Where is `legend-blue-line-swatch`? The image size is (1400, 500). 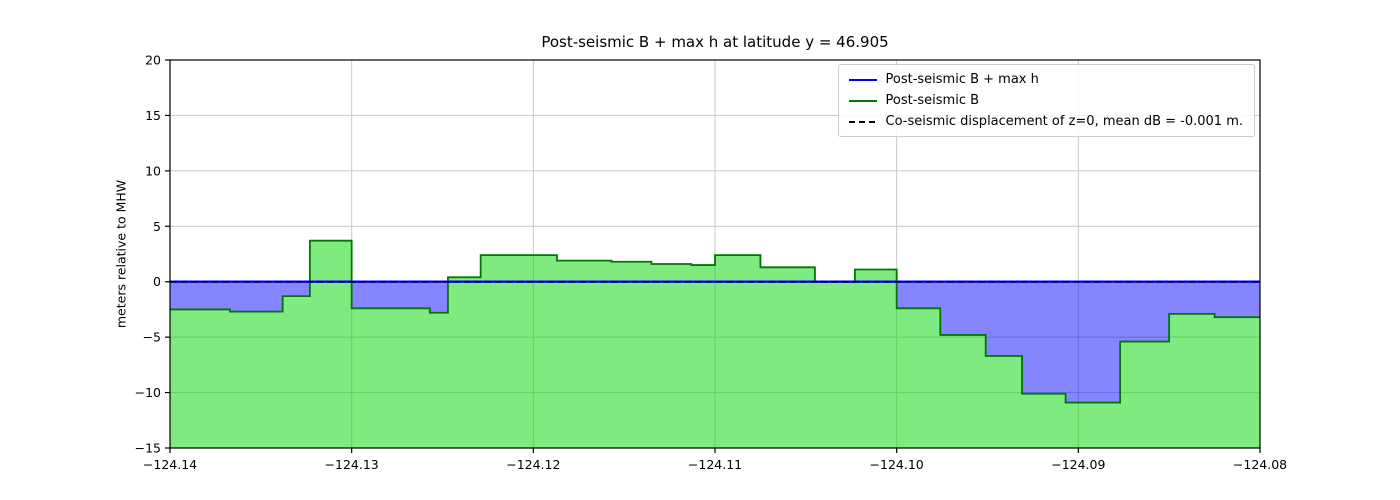
legend-blue-line-swatch is located at coordinates (862, 79).